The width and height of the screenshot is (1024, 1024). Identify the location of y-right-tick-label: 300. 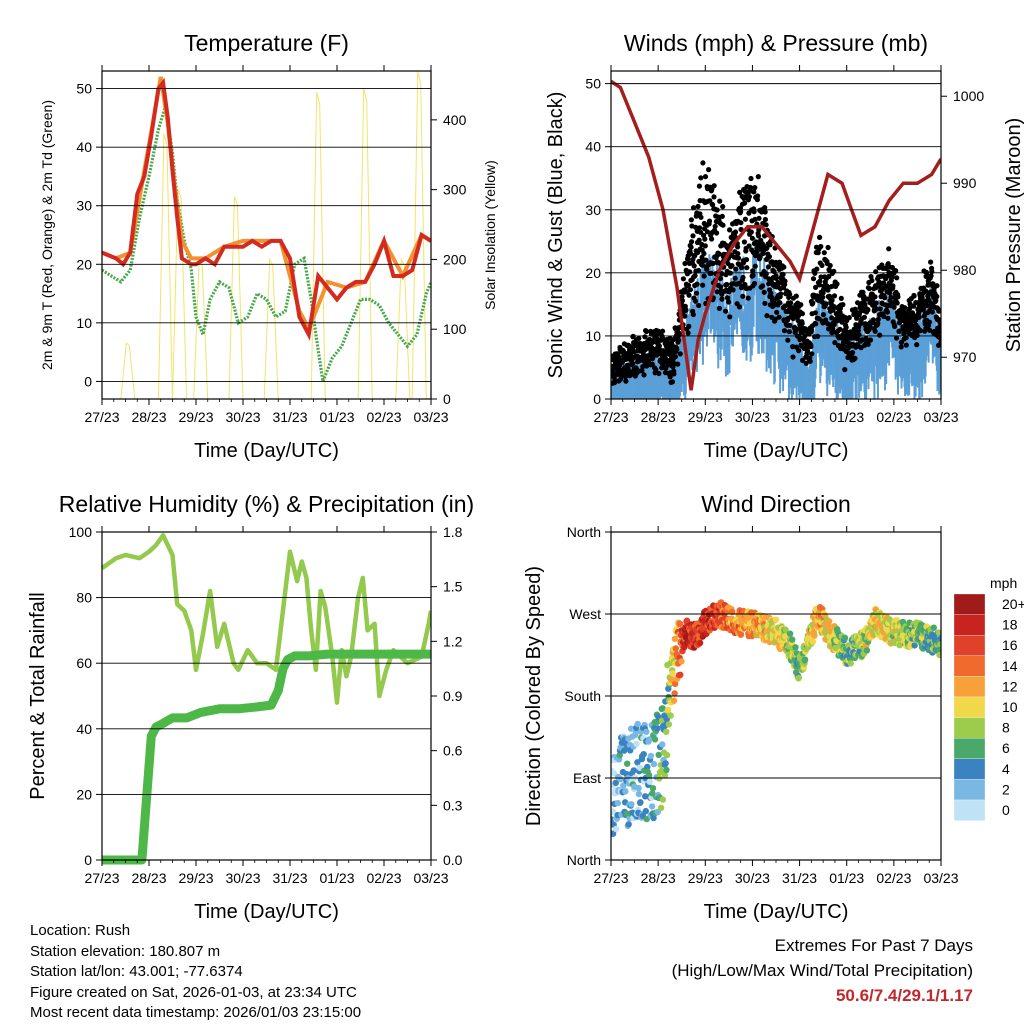
(455, 190).